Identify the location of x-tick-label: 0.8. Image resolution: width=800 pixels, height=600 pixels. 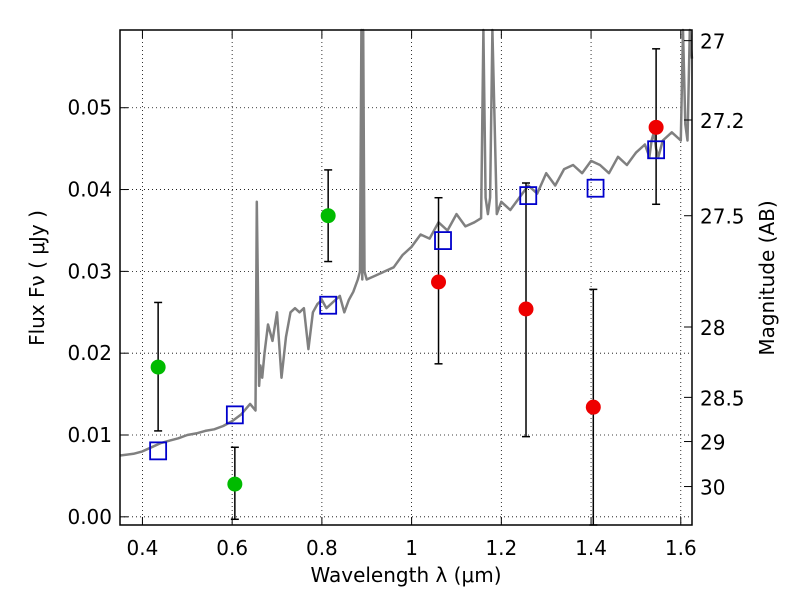
(322, 548).